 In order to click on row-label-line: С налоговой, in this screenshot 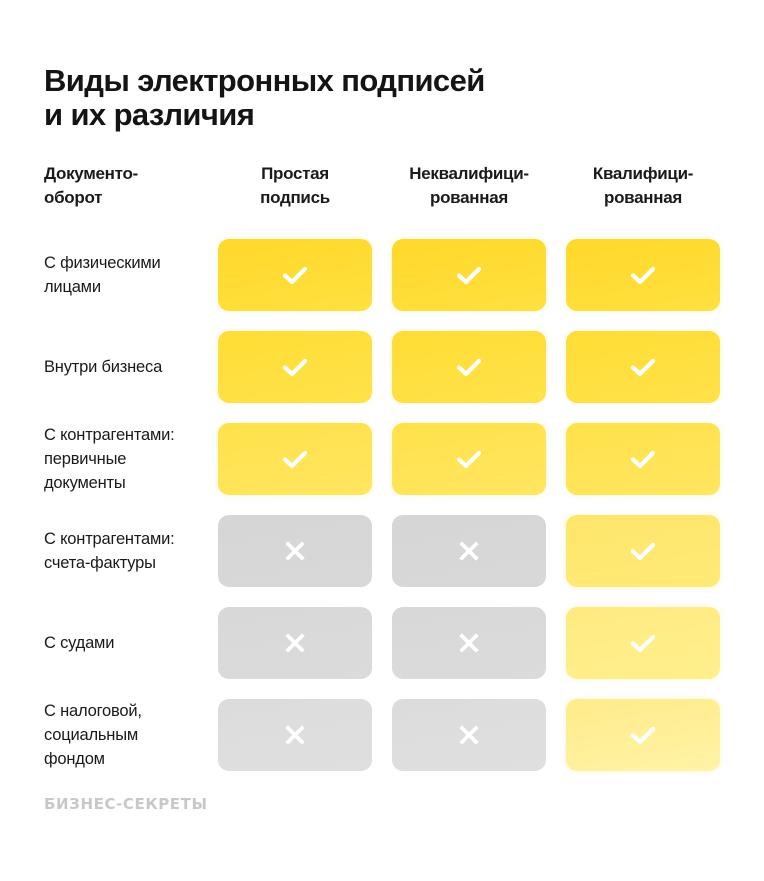, I will do `click(93, 711)`.